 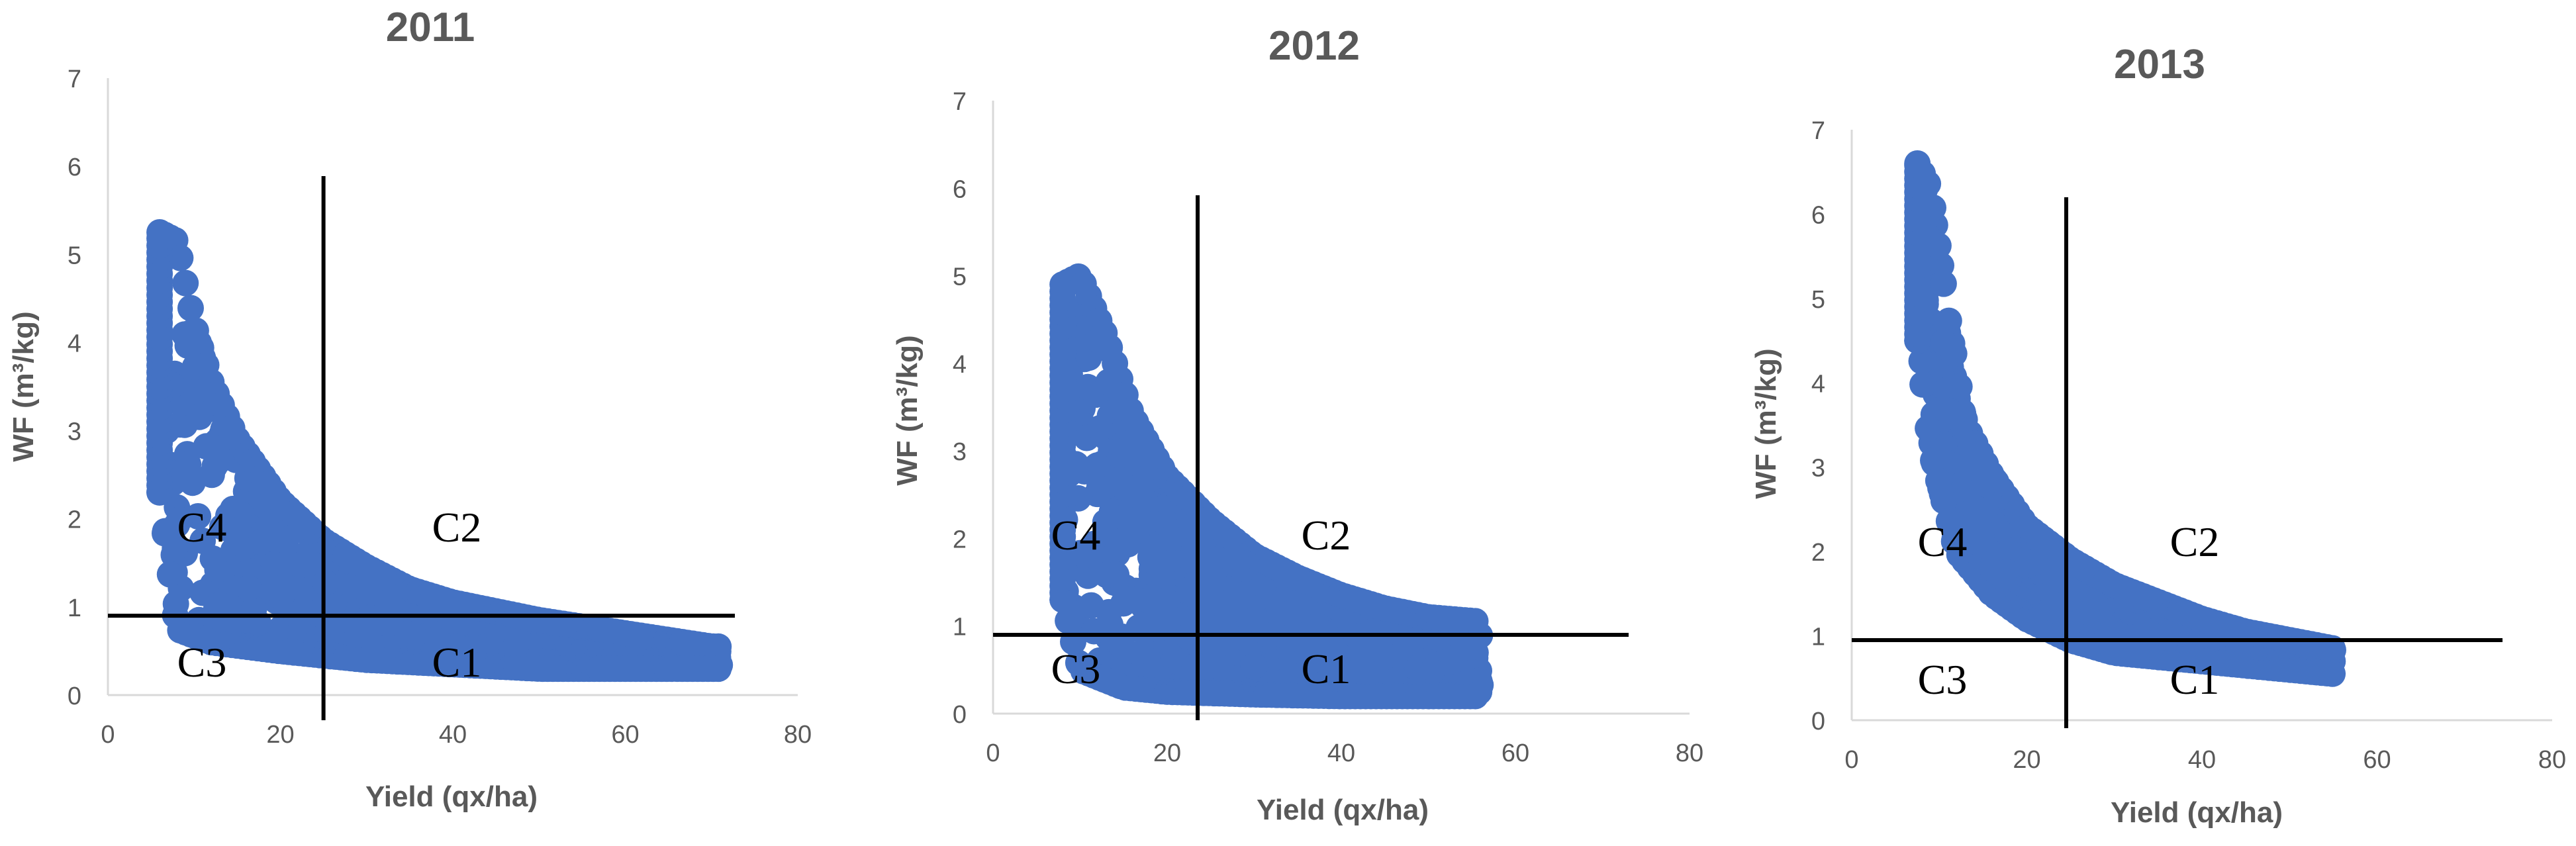 What do you see at coordinates (2195, 679) in the screenshot?
I see `quadrant-label-c1: C1` at bounding box center [2195, 679].